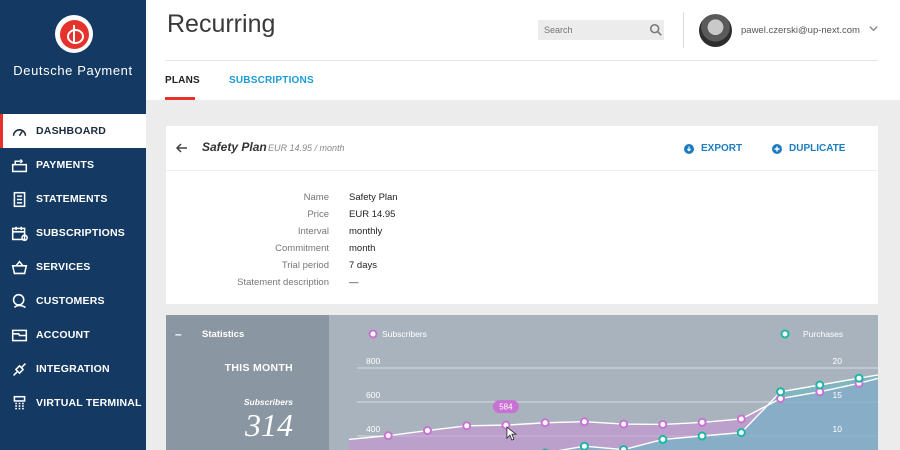 The width and height of the screenshot is (900, 450). I want to click on header-divider, so click(683, 30).